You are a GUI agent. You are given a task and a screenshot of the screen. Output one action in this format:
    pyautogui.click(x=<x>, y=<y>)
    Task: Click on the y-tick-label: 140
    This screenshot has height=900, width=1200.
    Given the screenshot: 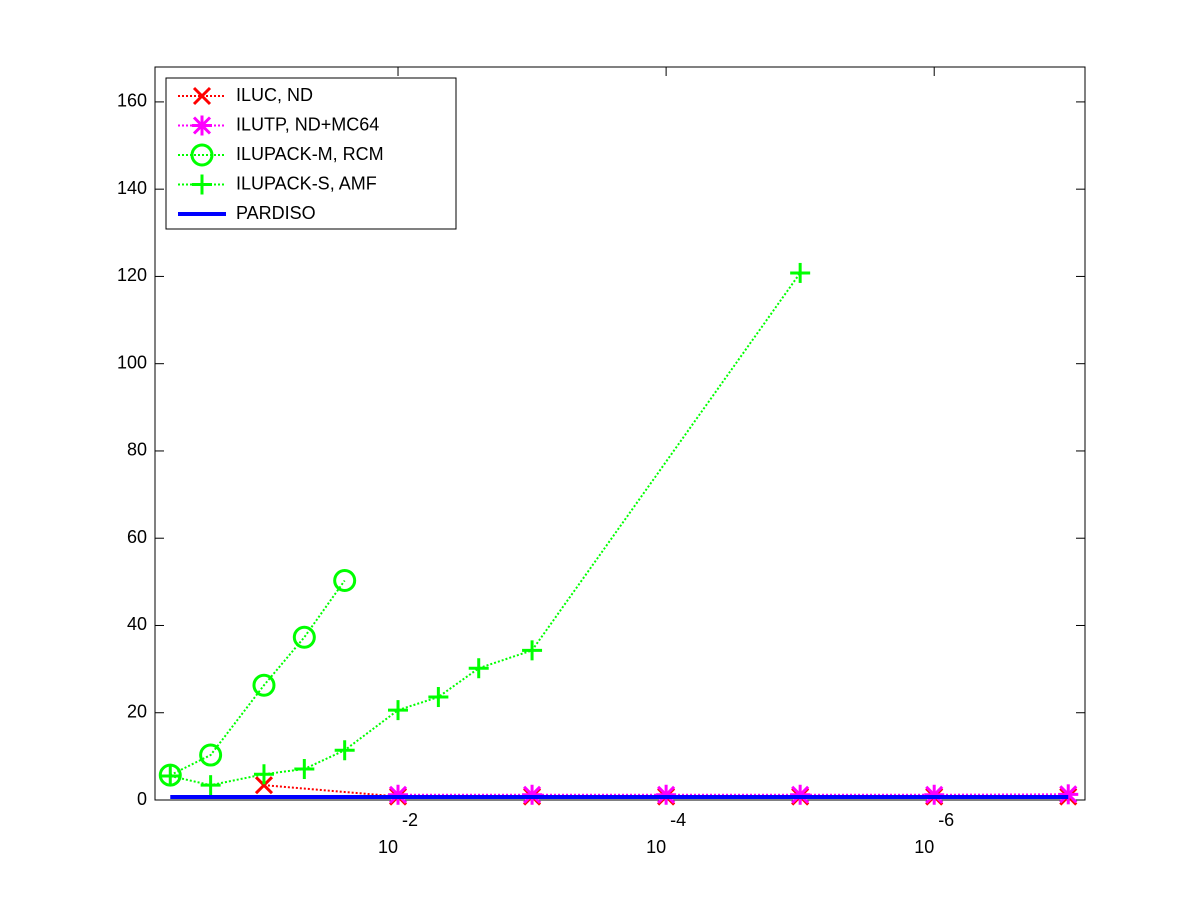 What is the action you would take?
    pyautogui.click(x=132, y=188)
    